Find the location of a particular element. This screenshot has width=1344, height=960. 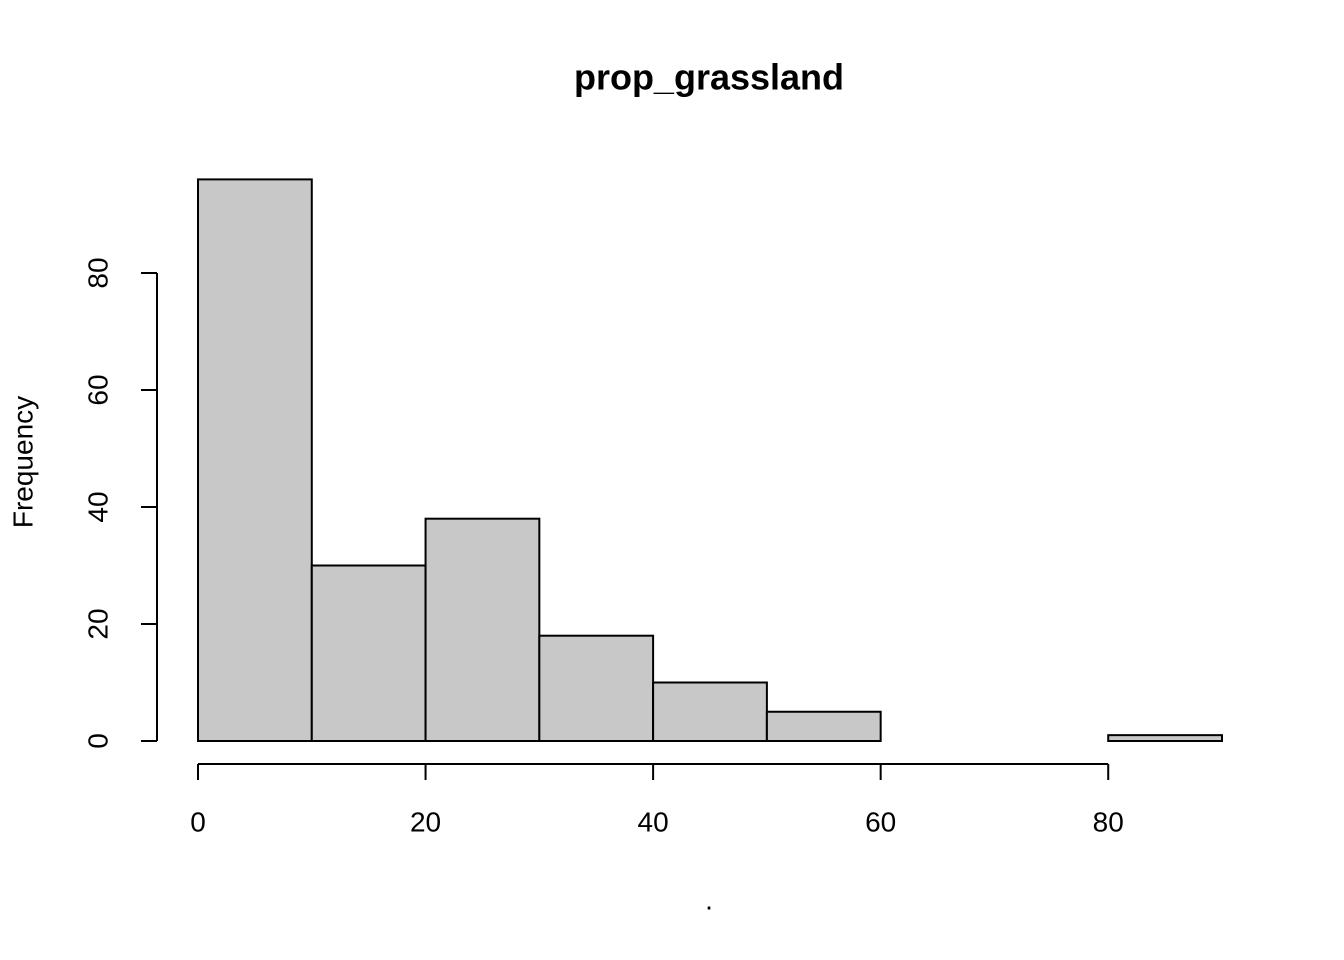

x-tick-label: 40 is located at coordinates (653, 821).